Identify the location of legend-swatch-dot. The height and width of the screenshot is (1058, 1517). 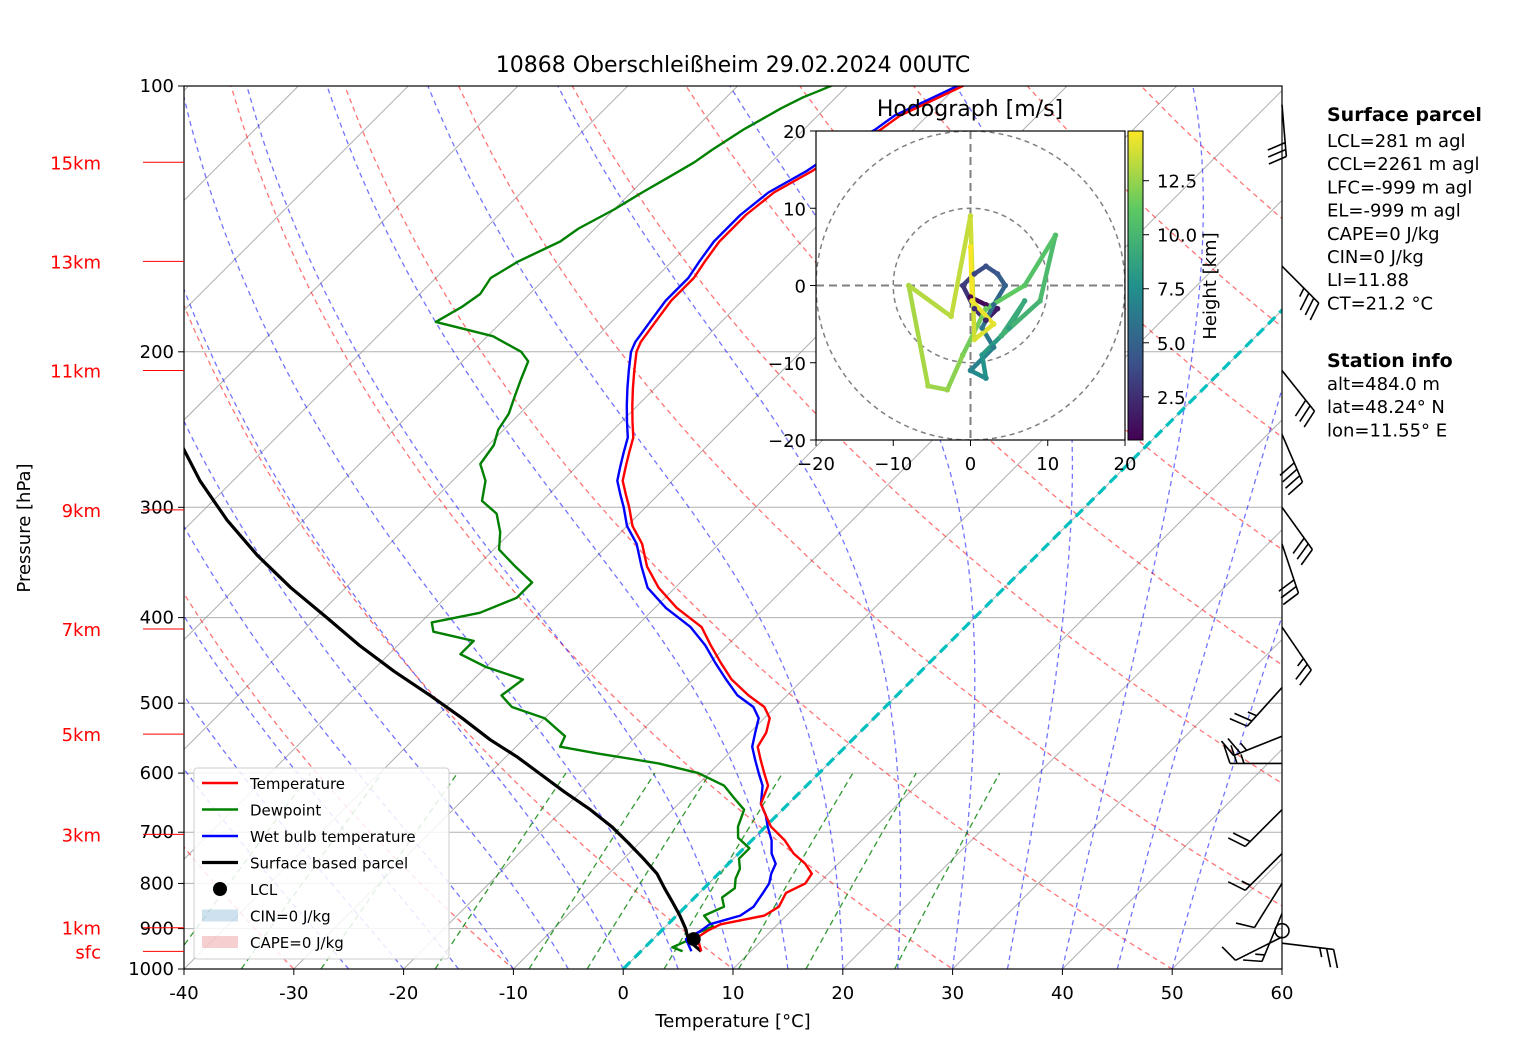
(220, 889).